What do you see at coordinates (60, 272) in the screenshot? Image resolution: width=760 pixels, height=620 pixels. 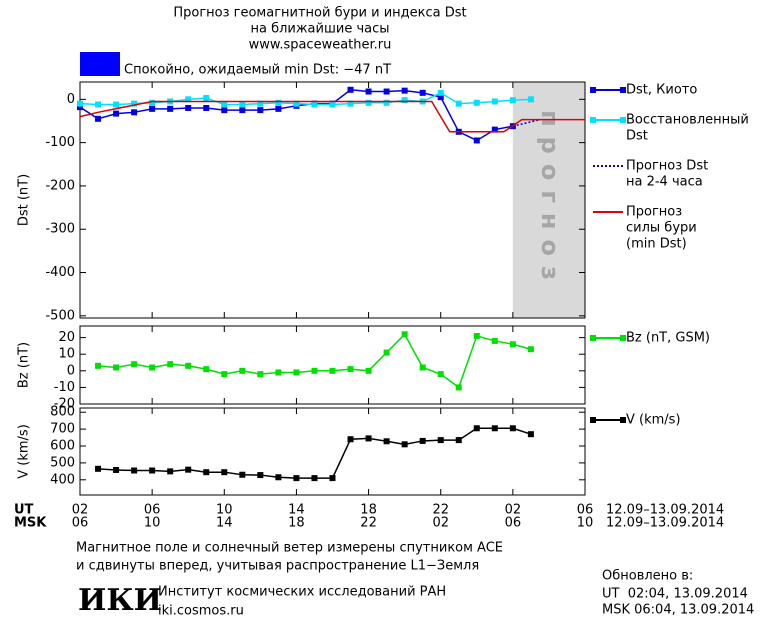 I see `y-tick-label: -400` at bounding box center [60, 272].